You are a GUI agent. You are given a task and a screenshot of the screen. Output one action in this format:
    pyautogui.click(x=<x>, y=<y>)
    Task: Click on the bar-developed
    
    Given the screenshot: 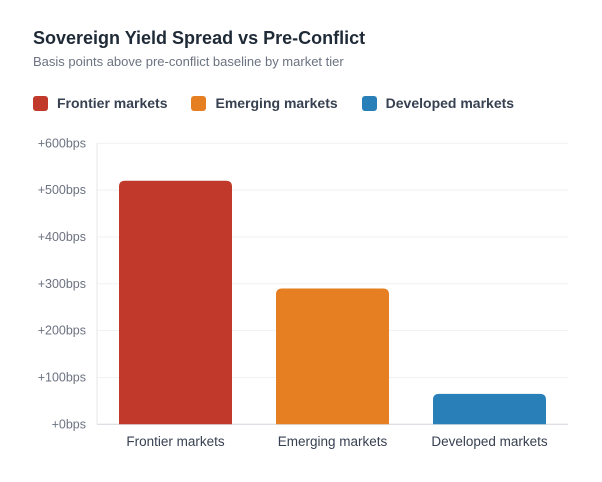 What is the action you would take?
    pyautogui.click(x=489, y=409)
    